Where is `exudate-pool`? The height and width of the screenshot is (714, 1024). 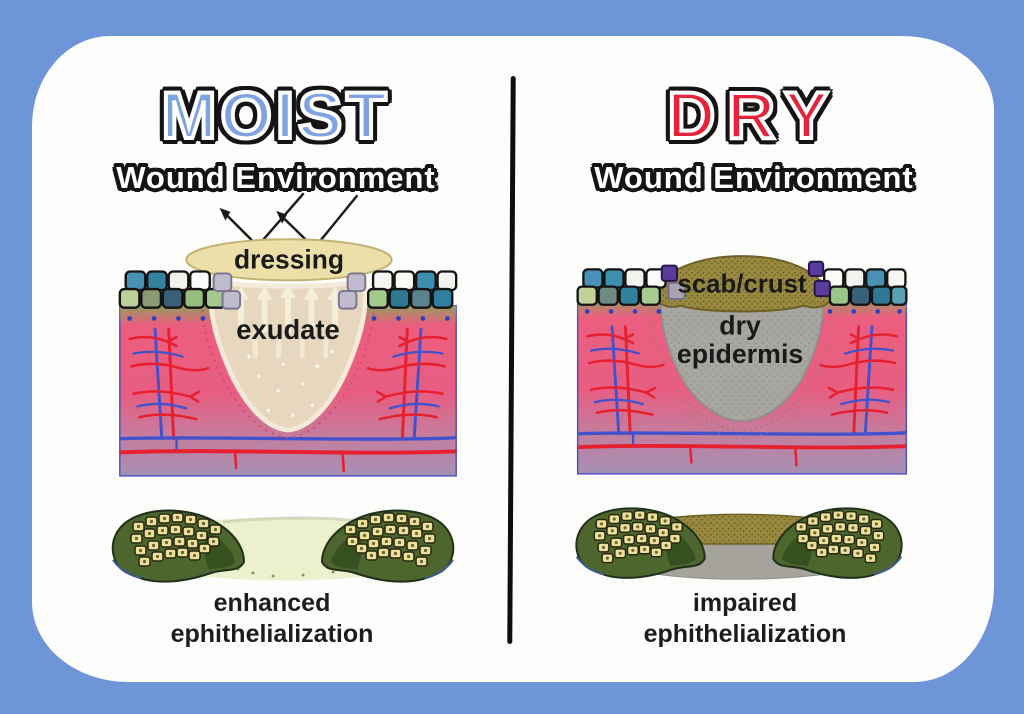
exudate-pool is located at coordinates (288, 354).